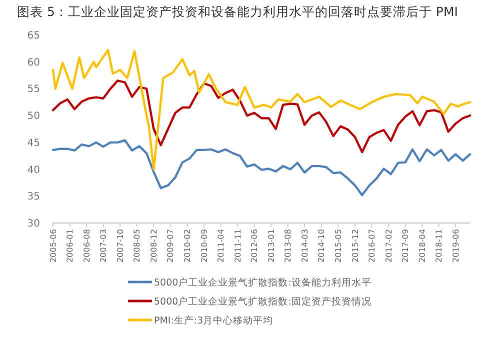 The width and height of the screenshot is (500, 362). I want to click on y-tick-label: 55, so click(33, 90).